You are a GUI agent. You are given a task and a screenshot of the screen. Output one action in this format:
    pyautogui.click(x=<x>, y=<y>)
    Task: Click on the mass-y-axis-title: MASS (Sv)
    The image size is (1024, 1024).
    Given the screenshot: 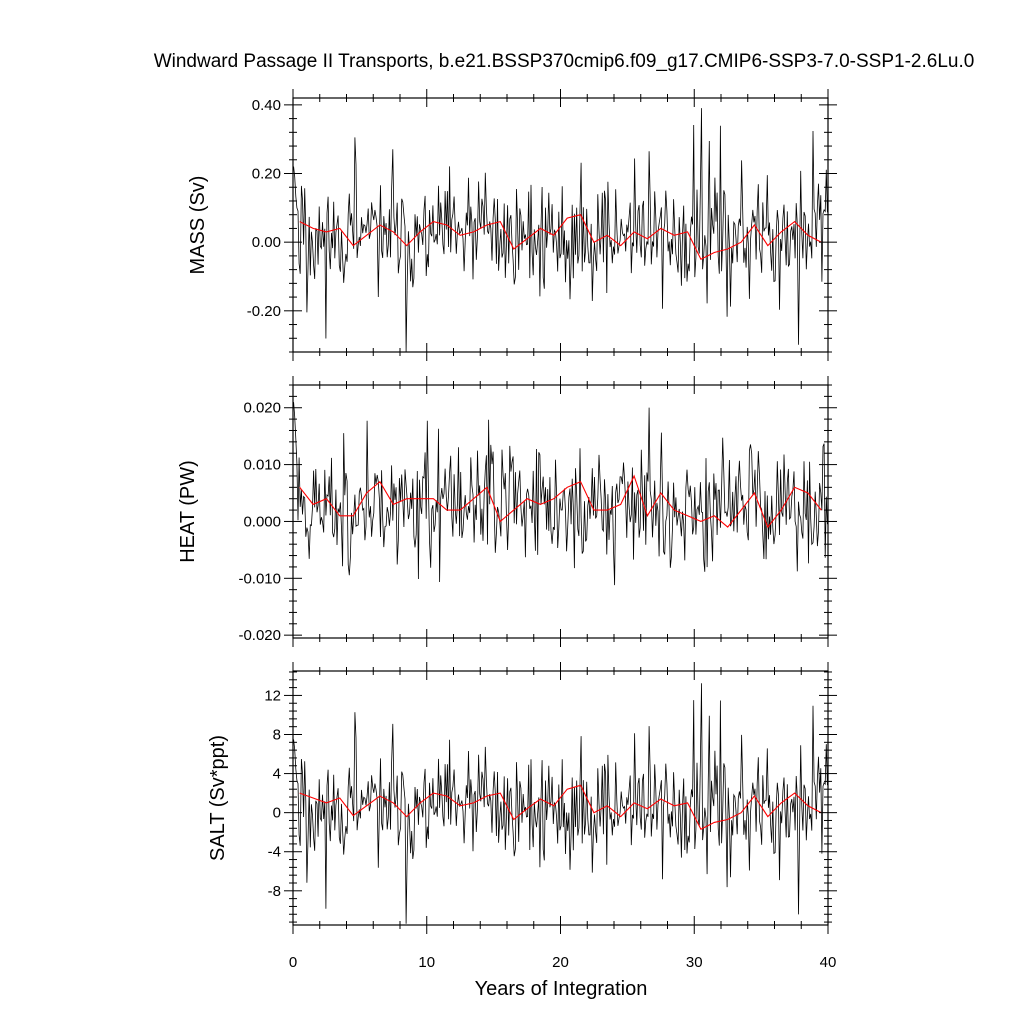 What is the action you would take?
    pyautogui.click(x=198, y=225)
    